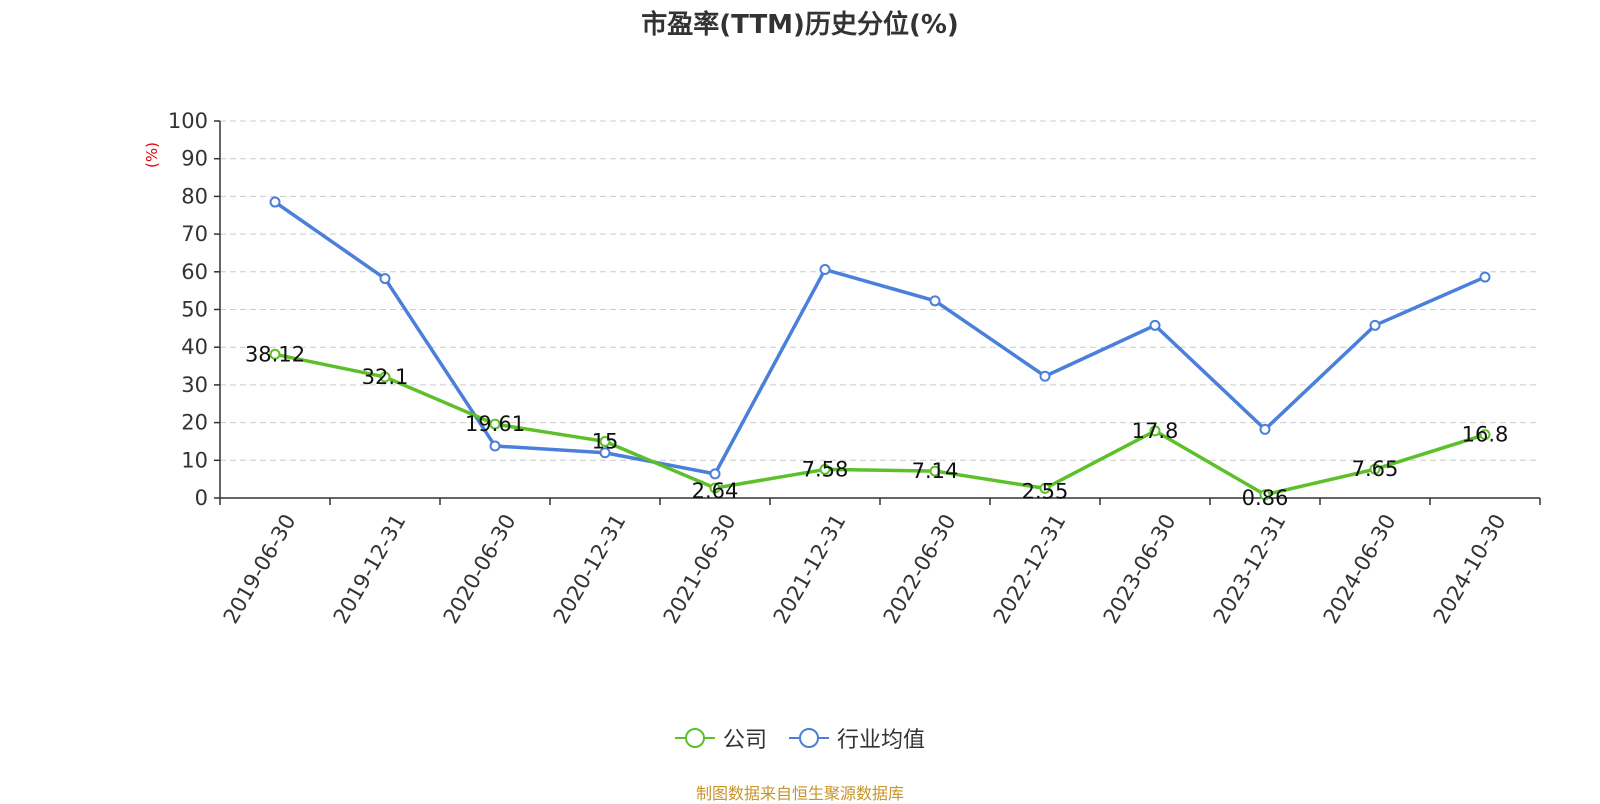 Image resolution: width=1600 pixels, height=804 pixels. I want to click on legend-item-company: 公司, so click(720, 738).